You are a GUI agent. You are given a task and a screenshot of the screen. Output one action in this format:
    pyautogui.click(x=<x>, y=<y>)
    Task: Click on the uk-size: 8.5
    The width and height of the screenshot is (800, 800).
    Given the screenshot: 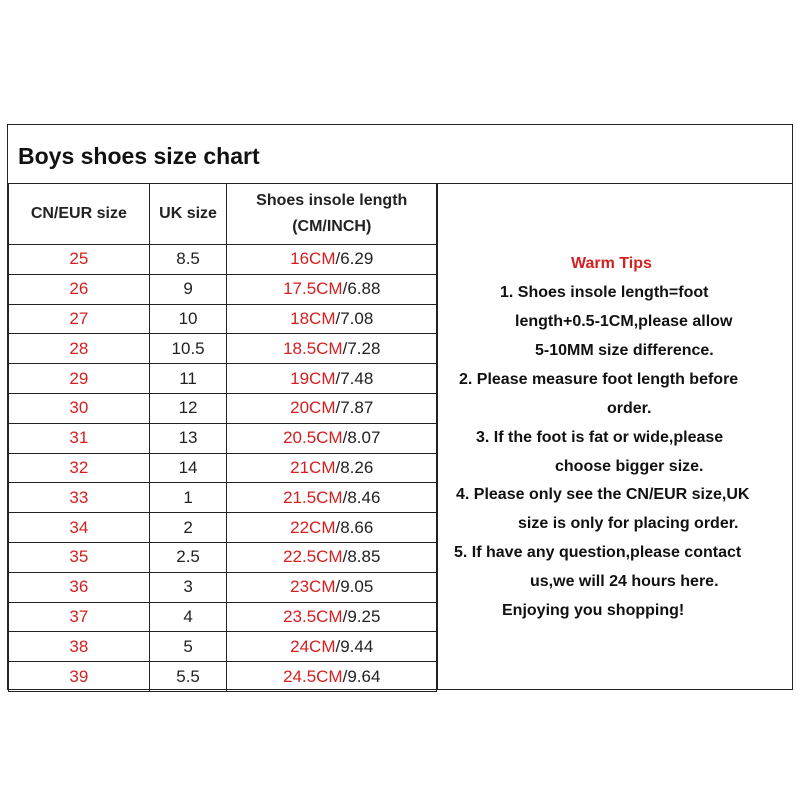 What is the action you would take?
    pyautogui.click(x=188, y=259)
    